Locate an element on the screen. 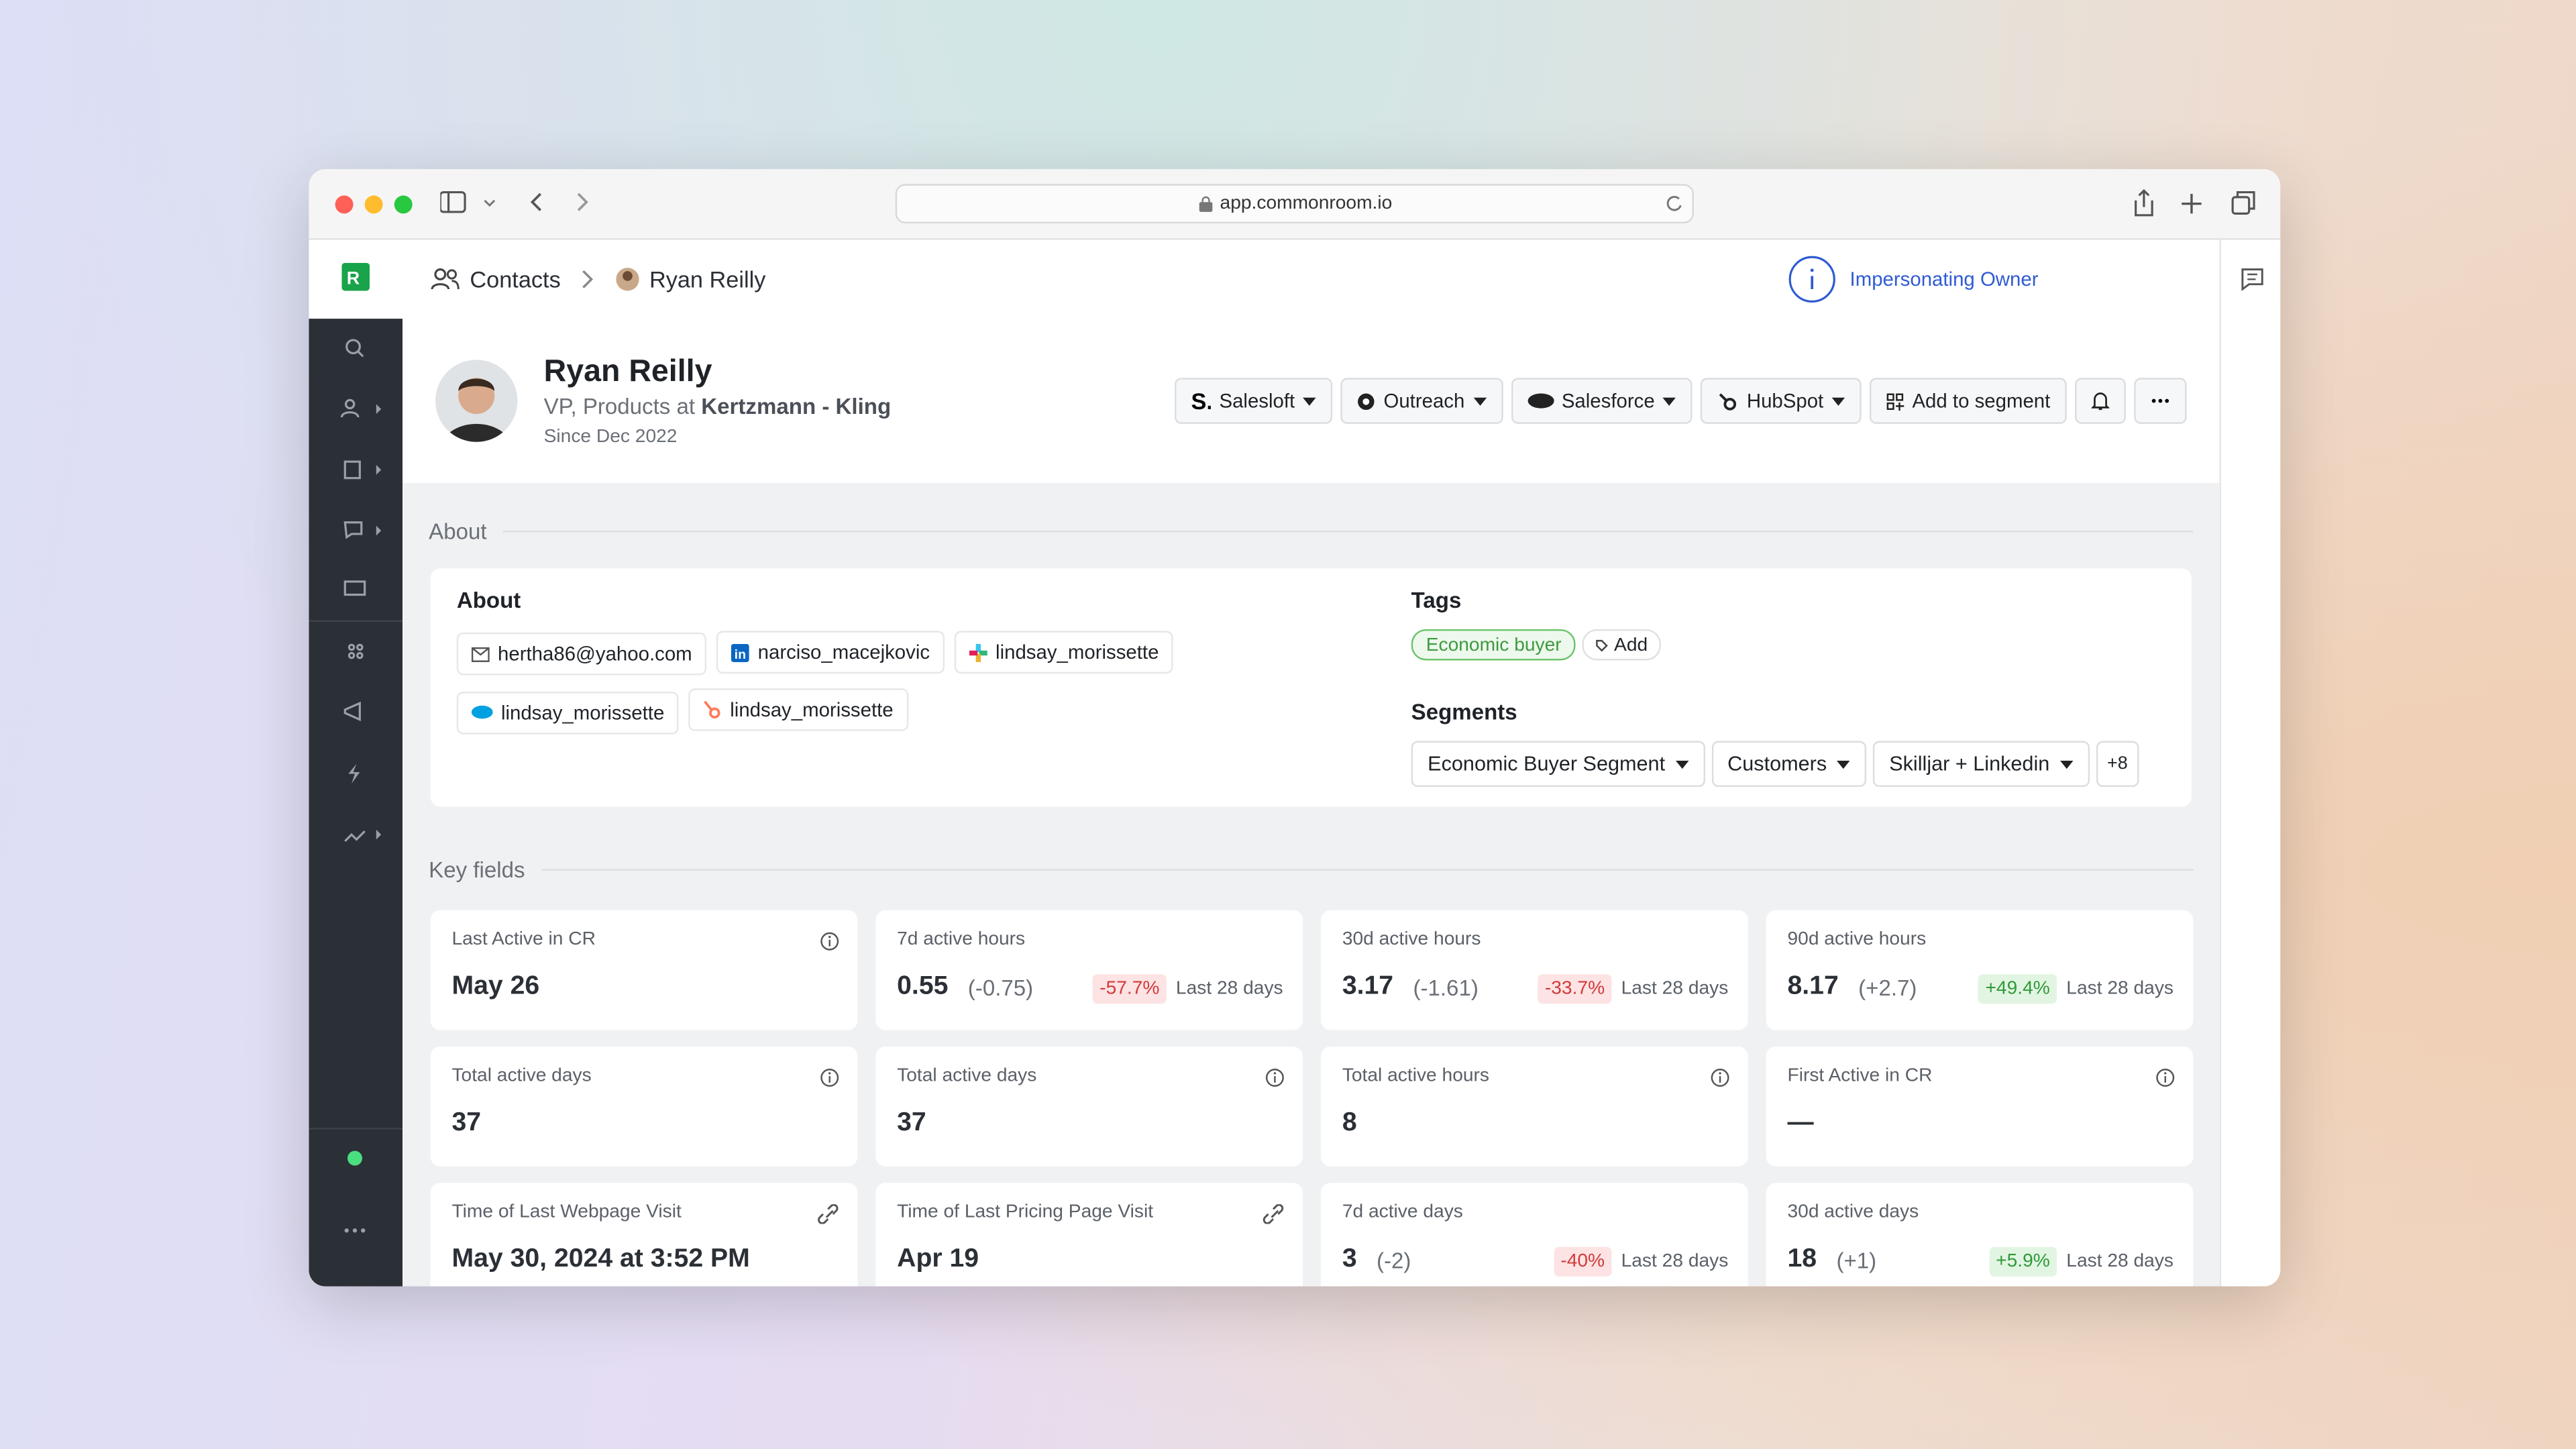 The image size is (2576, 1449). field-label: Last Active in CR is located at coordinates (523, 940).